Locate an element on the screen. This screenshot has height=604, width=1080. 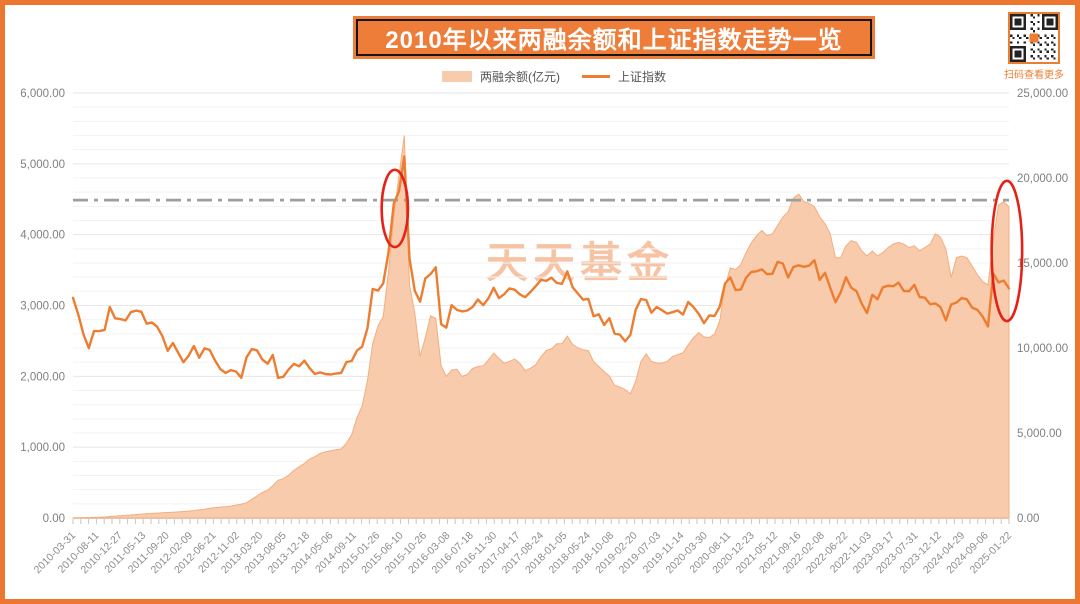
2024-2025-peak-circle is located at coordinates (1007, 251).